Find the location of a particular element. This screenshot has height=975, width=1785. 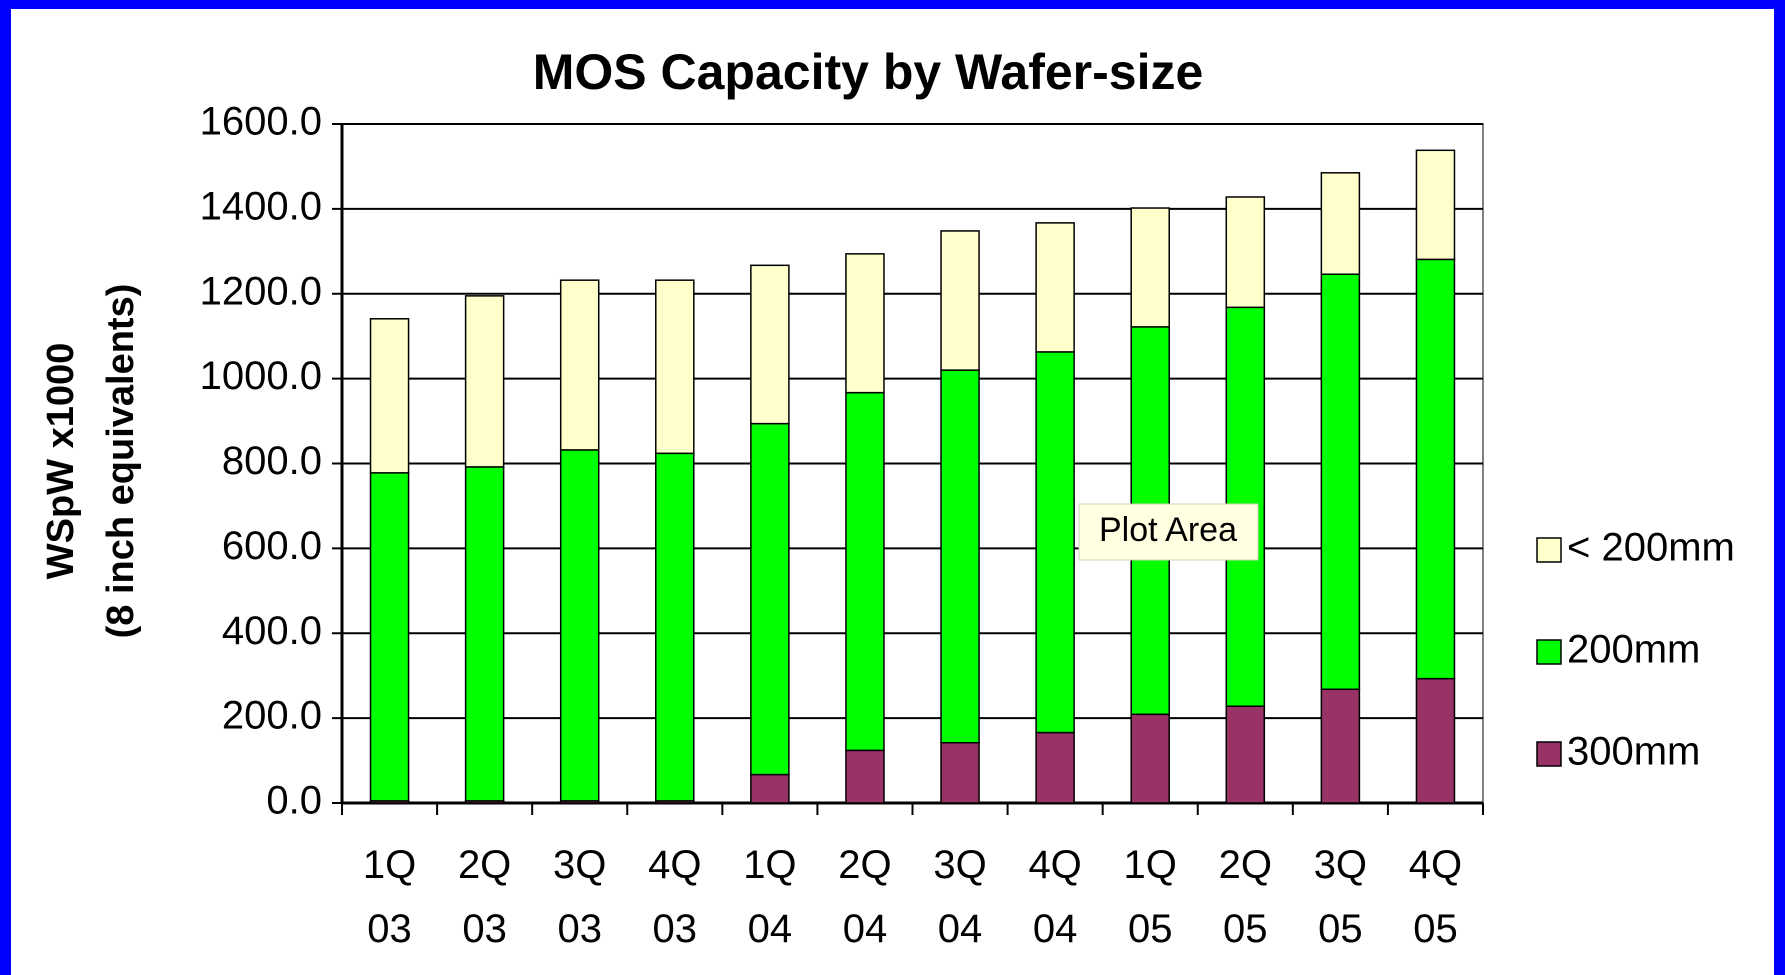

legend-label: 200mm is located at coordinates (1633, 650).